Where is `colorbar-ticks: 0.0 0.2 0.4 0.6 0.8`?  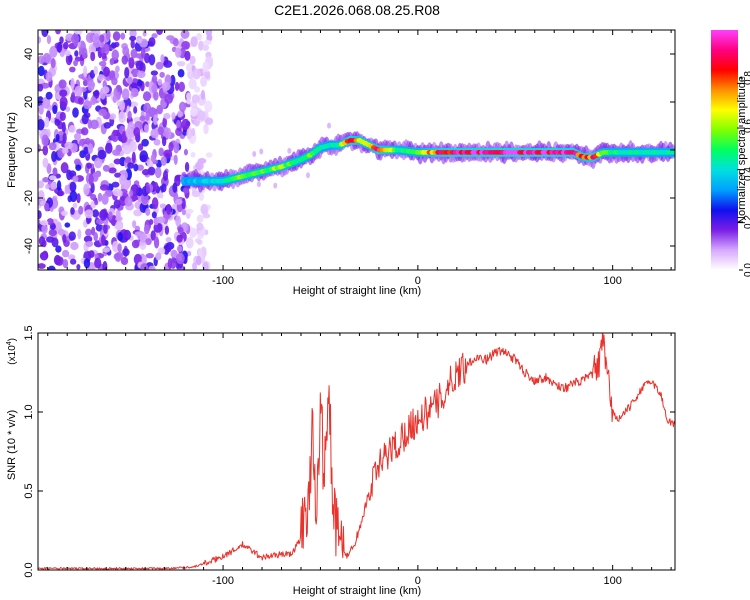
colorbar-ticks: 0.0 0.2 0.4 0.6 0.8 is located at coordinates (744, 174).